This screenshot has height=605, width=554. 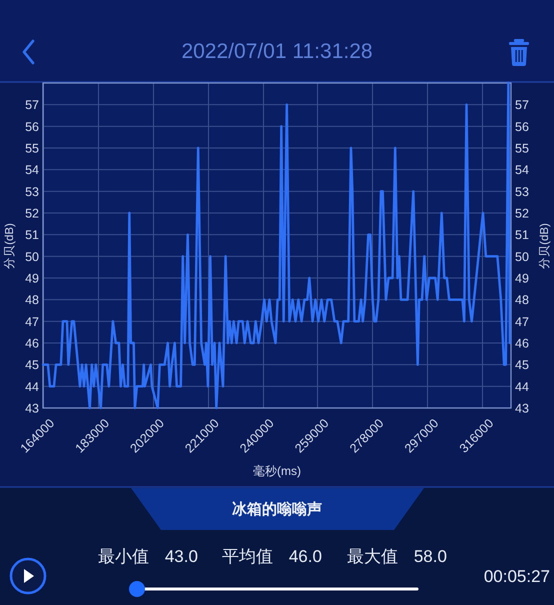 I want to click on y-tick-label: 47, so click(x=32, y=321).